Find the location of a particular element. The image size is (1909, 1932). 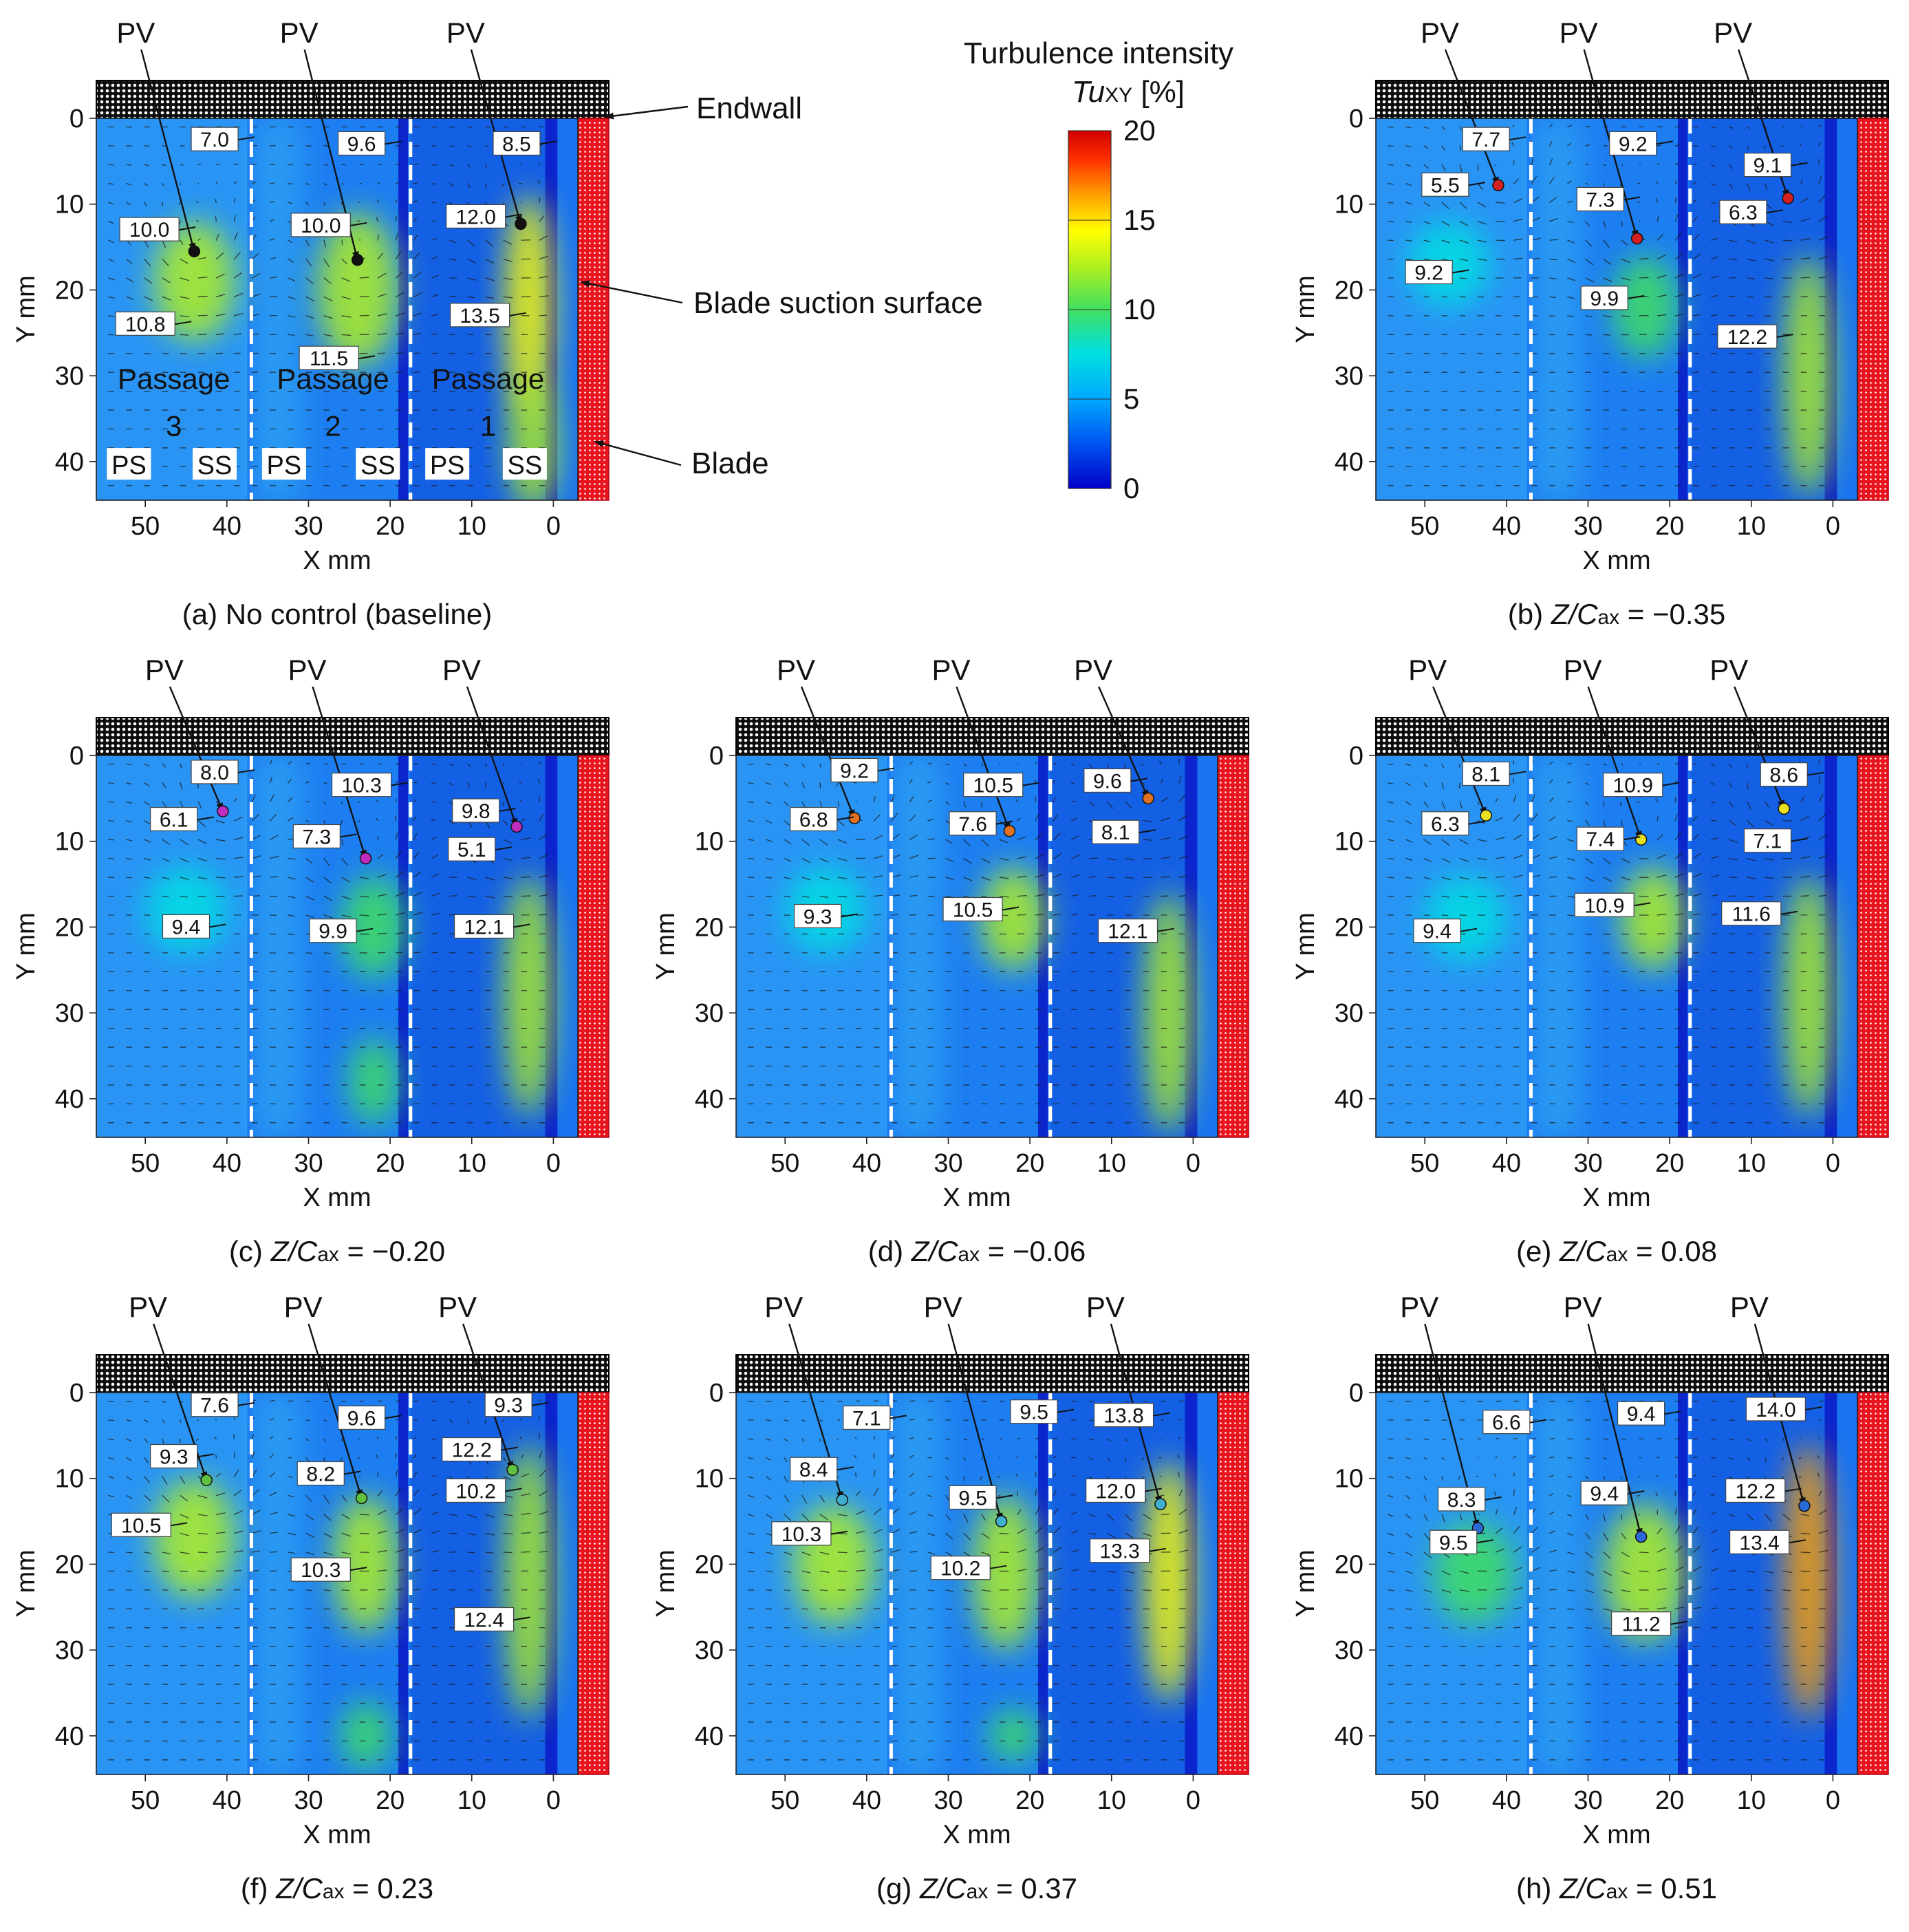

passage-number: 3 is located at coordinates (174, 425).